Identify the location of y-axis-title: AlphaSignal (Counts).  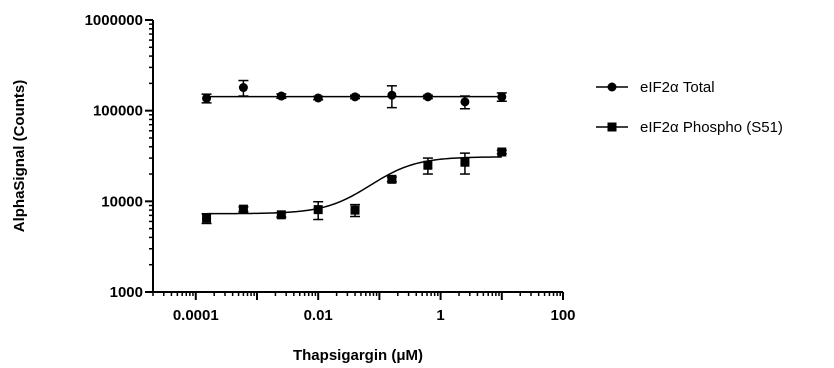
(19, 156).